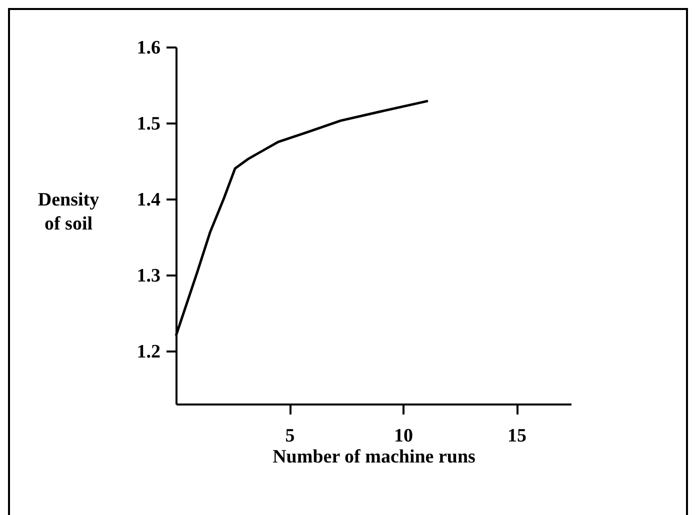 This screenshot has width=699, height=515. I want to click on x-tick-label: 15, so click(517, 436).